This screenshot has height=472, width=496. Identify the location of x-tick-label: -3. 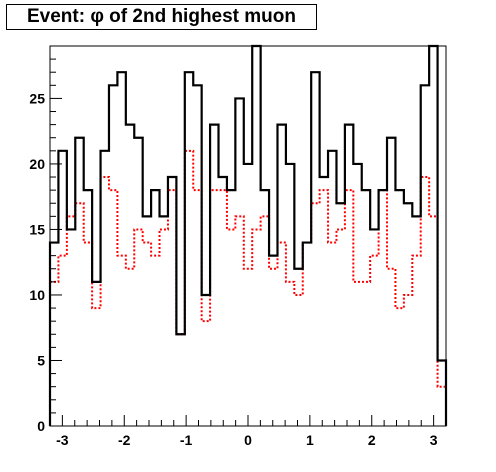
(62, 440).